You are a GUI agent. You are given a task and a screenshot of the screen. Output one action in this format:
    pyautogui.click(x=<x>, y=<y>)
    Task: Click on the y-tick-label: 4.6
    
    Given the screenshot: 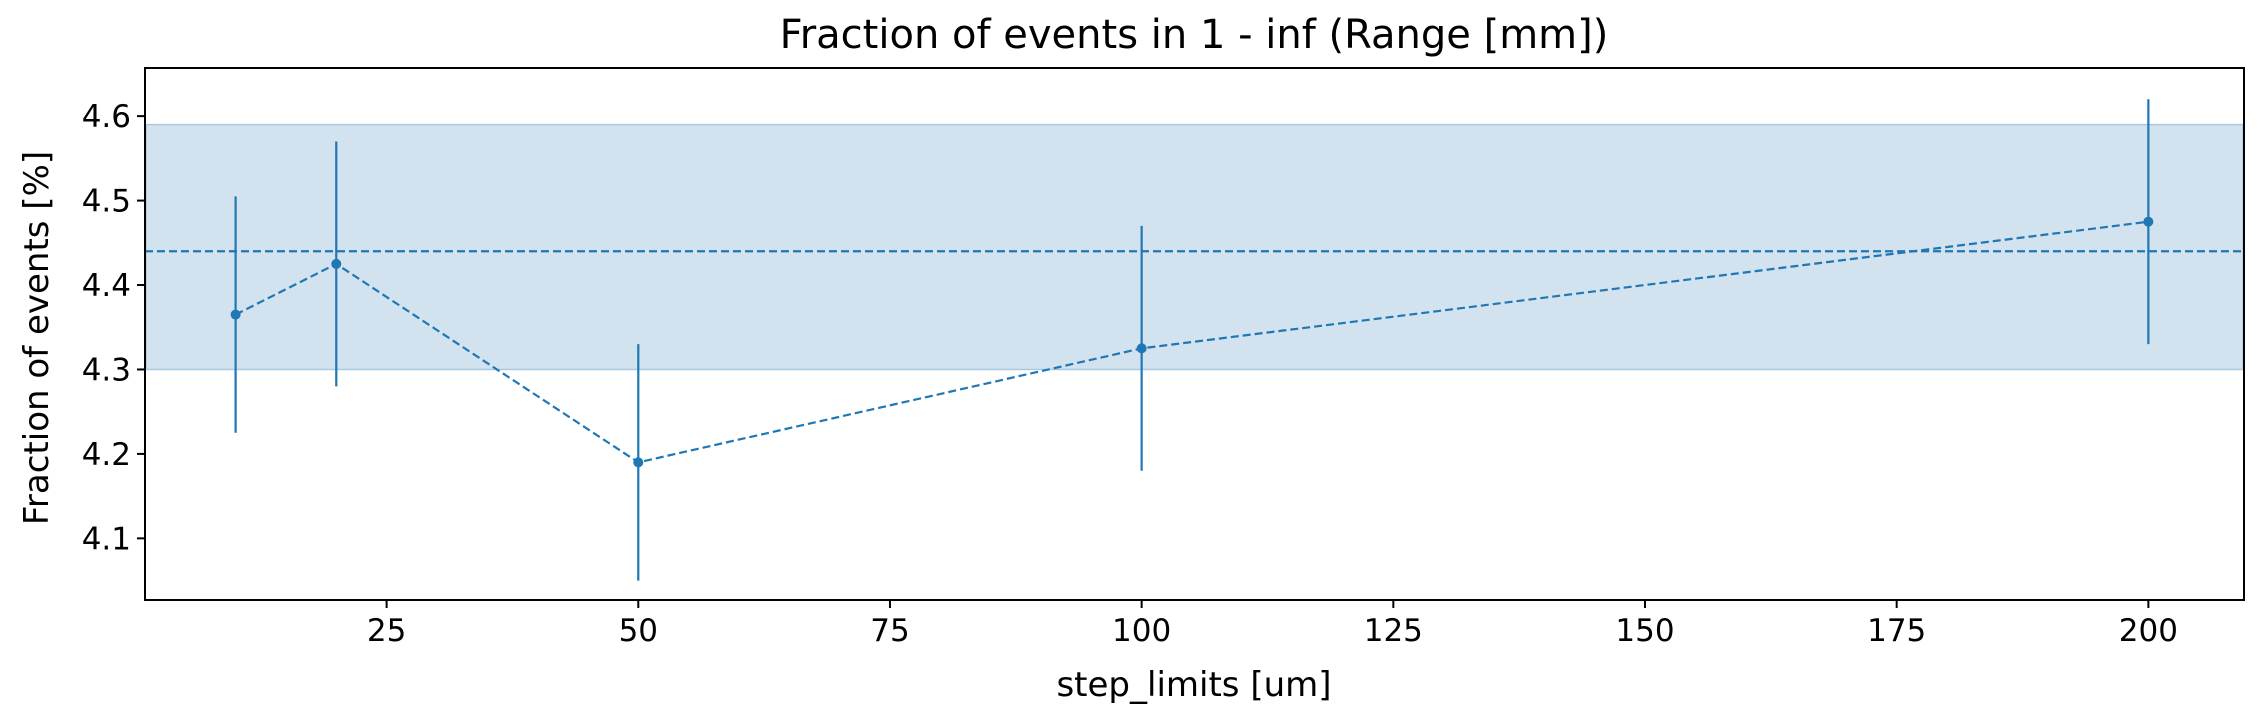 What is the action you would take?
    pyautogui.click(x=106, y=117)
    